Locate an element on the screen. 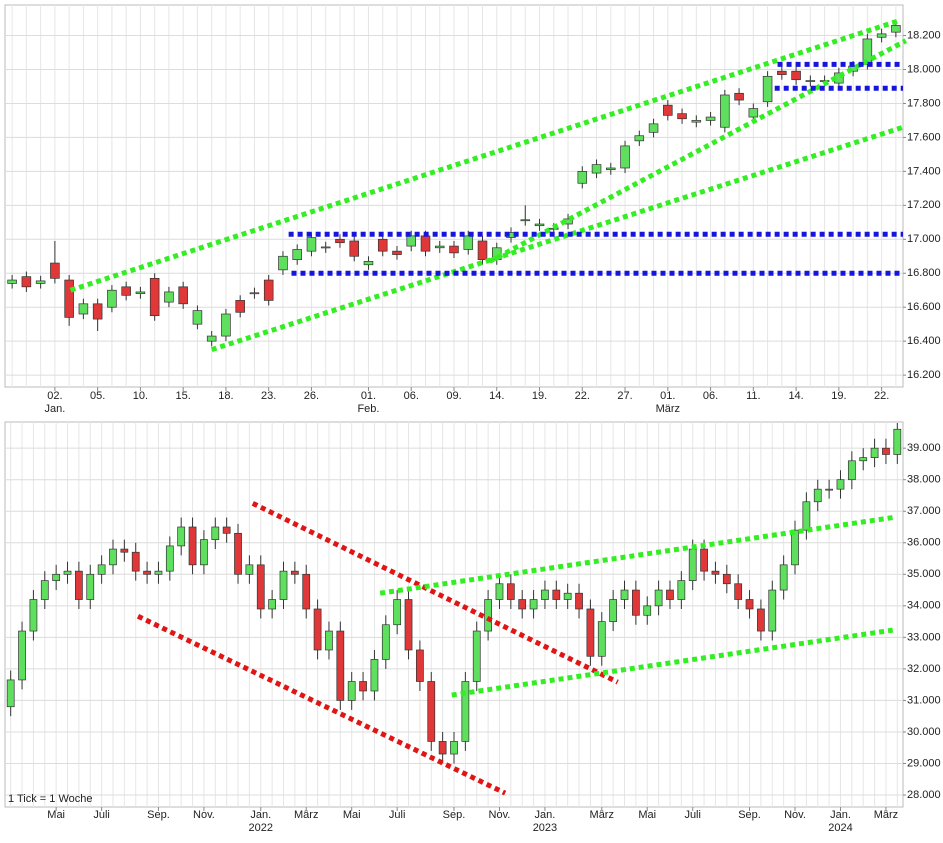  x-tick-label: 06. is located at coordinates (411, 396).